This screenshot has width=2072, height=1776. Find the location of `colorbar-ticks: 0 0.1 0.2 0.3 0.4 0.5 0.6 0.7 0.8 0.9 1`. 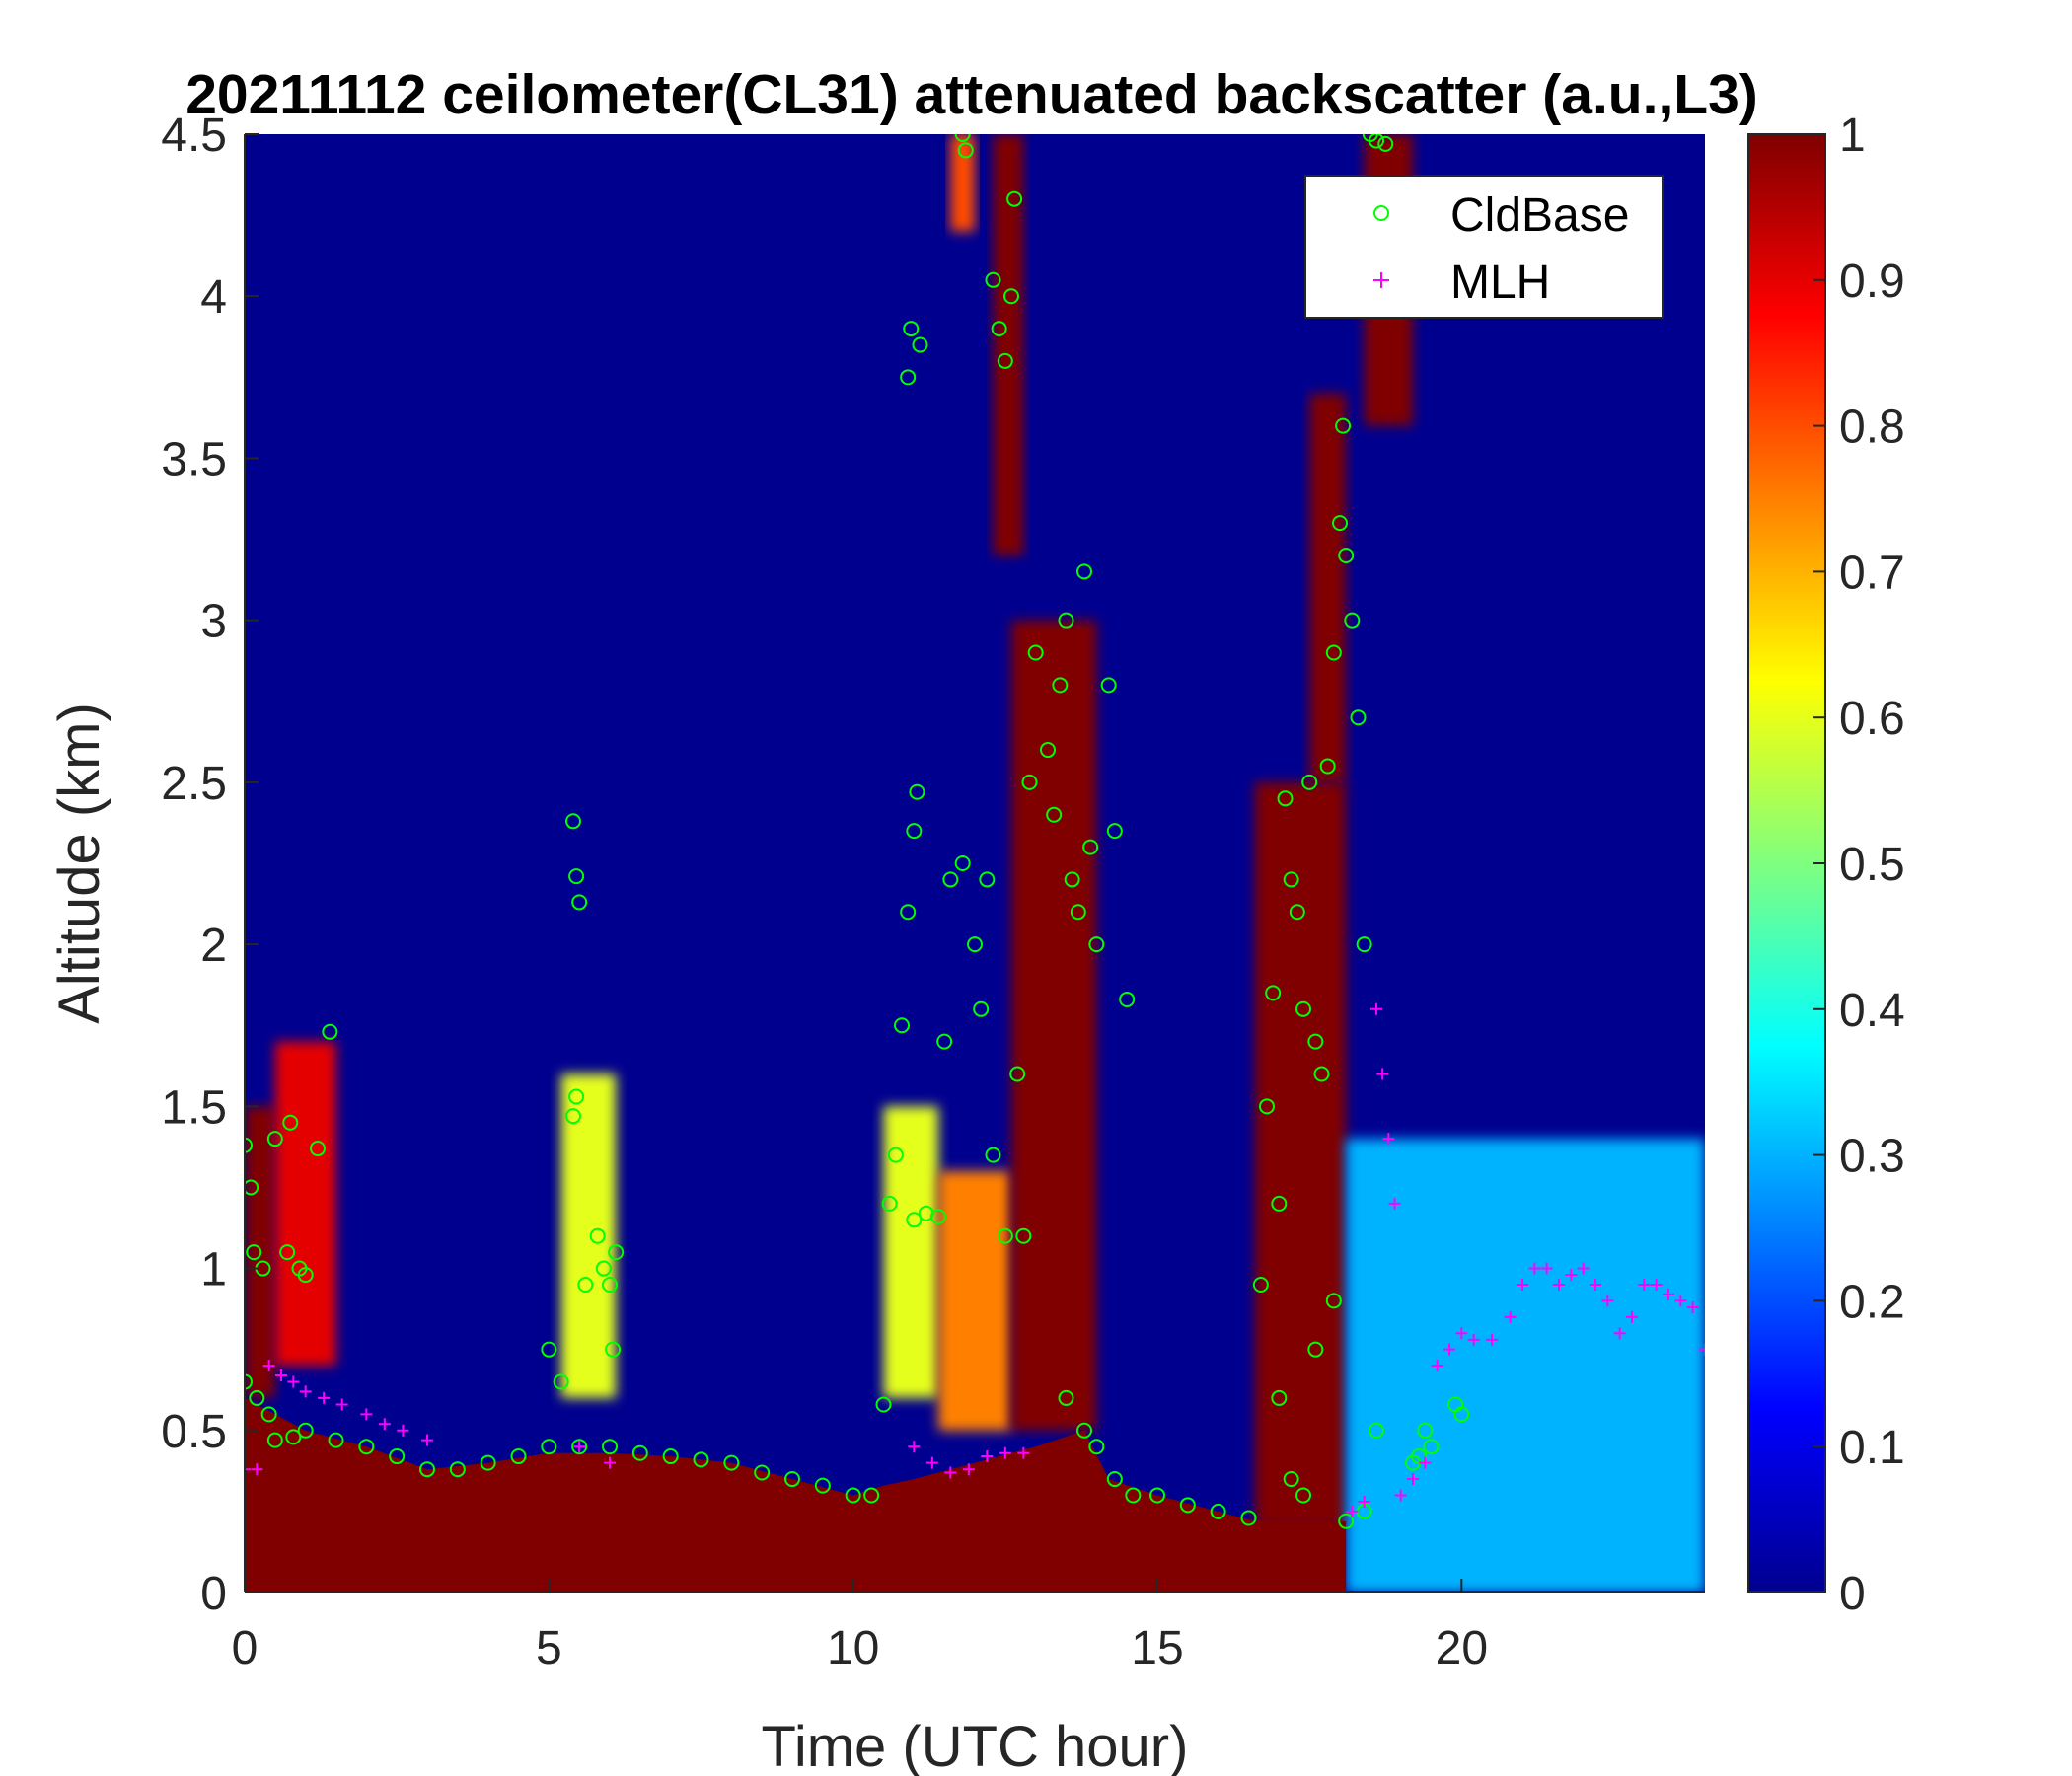

colorbar-ticks: 0 0.1 0.2 0.3 0.4 0.5 0.6 0.7 0.8 0.9 1 is located at coordinates (1859, 865).